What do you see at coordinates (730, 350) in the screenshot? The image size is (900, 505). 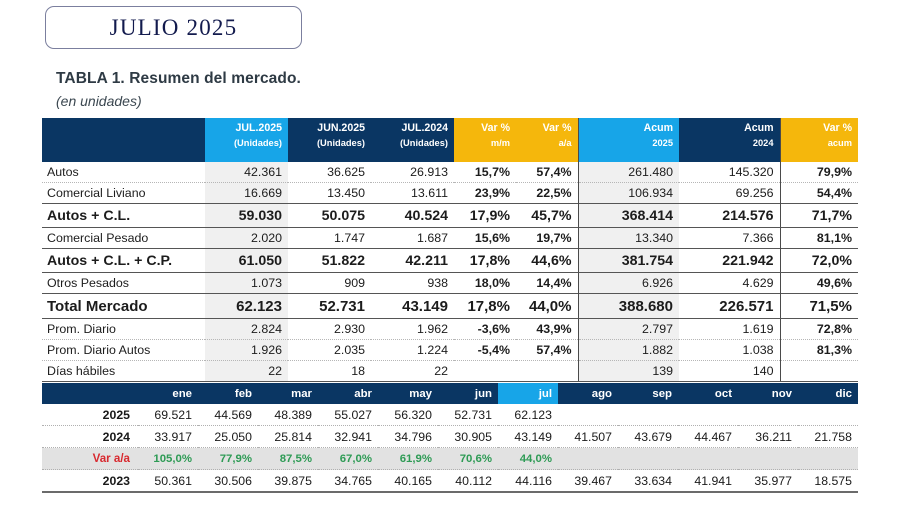 I see `table-cell: 1.038` at bounding box center [730, 350].